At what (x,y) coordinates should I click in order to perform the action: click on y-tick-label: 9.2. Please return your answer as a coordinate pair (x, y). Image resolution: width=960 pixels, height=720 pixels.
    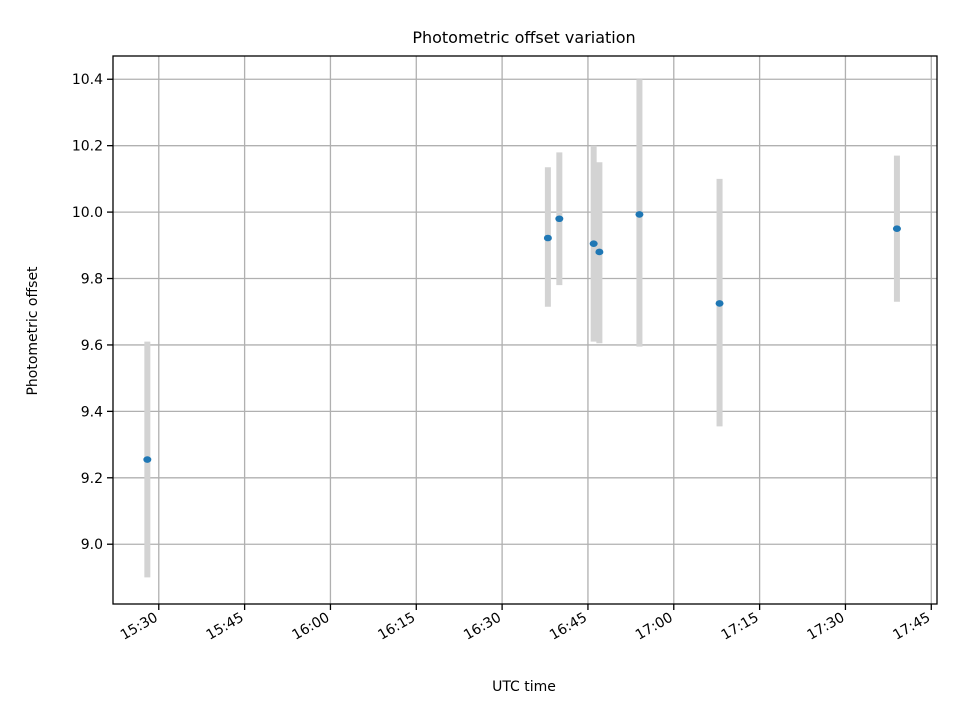
    Looking at the image, I should click on (92, 479).